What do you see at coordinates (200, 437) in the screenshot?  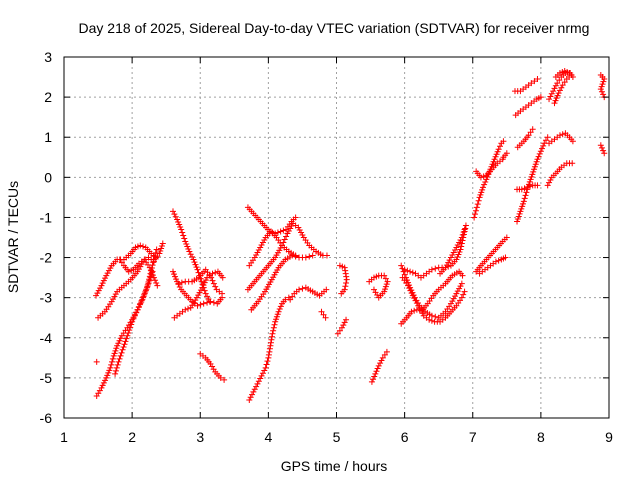 I see `x-tick-label: 3` at bounding box center [200, 437].